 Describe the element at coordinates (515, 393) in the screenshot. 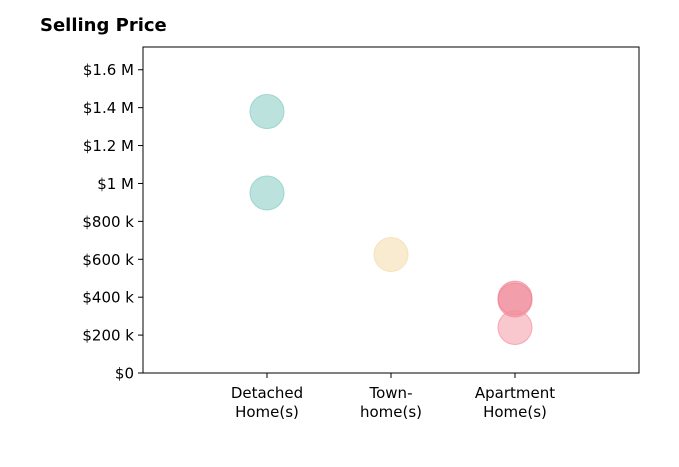

I see `x-tick-label-line: Apartment` at that location.